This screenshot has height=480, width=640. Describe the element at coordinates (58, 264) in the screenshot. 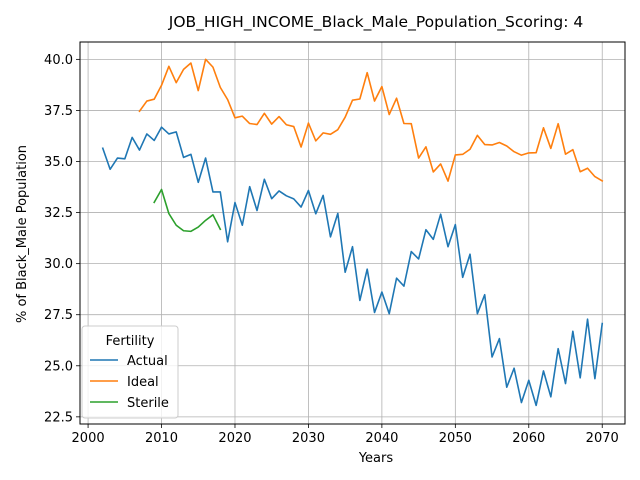

I see `y-tick-label: 30.0` at that location.